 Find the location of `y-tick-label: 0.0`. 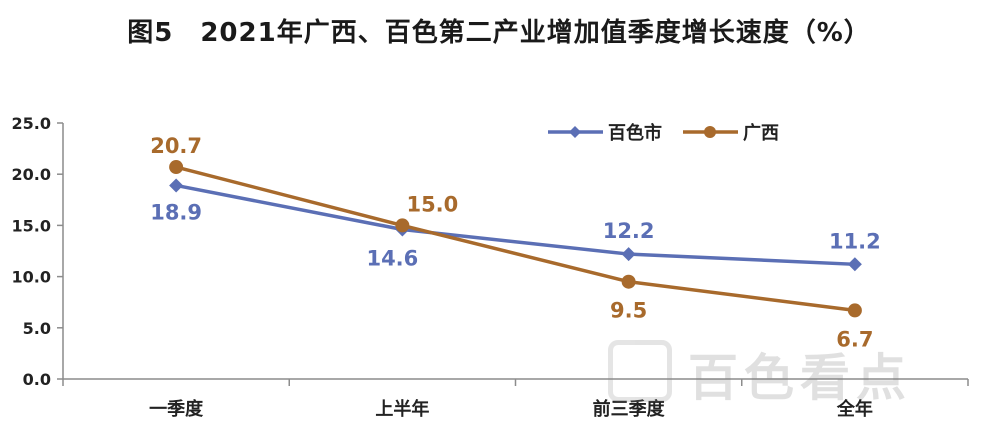

y-tick-label: 0.0 is located at coordinates (37, 379).